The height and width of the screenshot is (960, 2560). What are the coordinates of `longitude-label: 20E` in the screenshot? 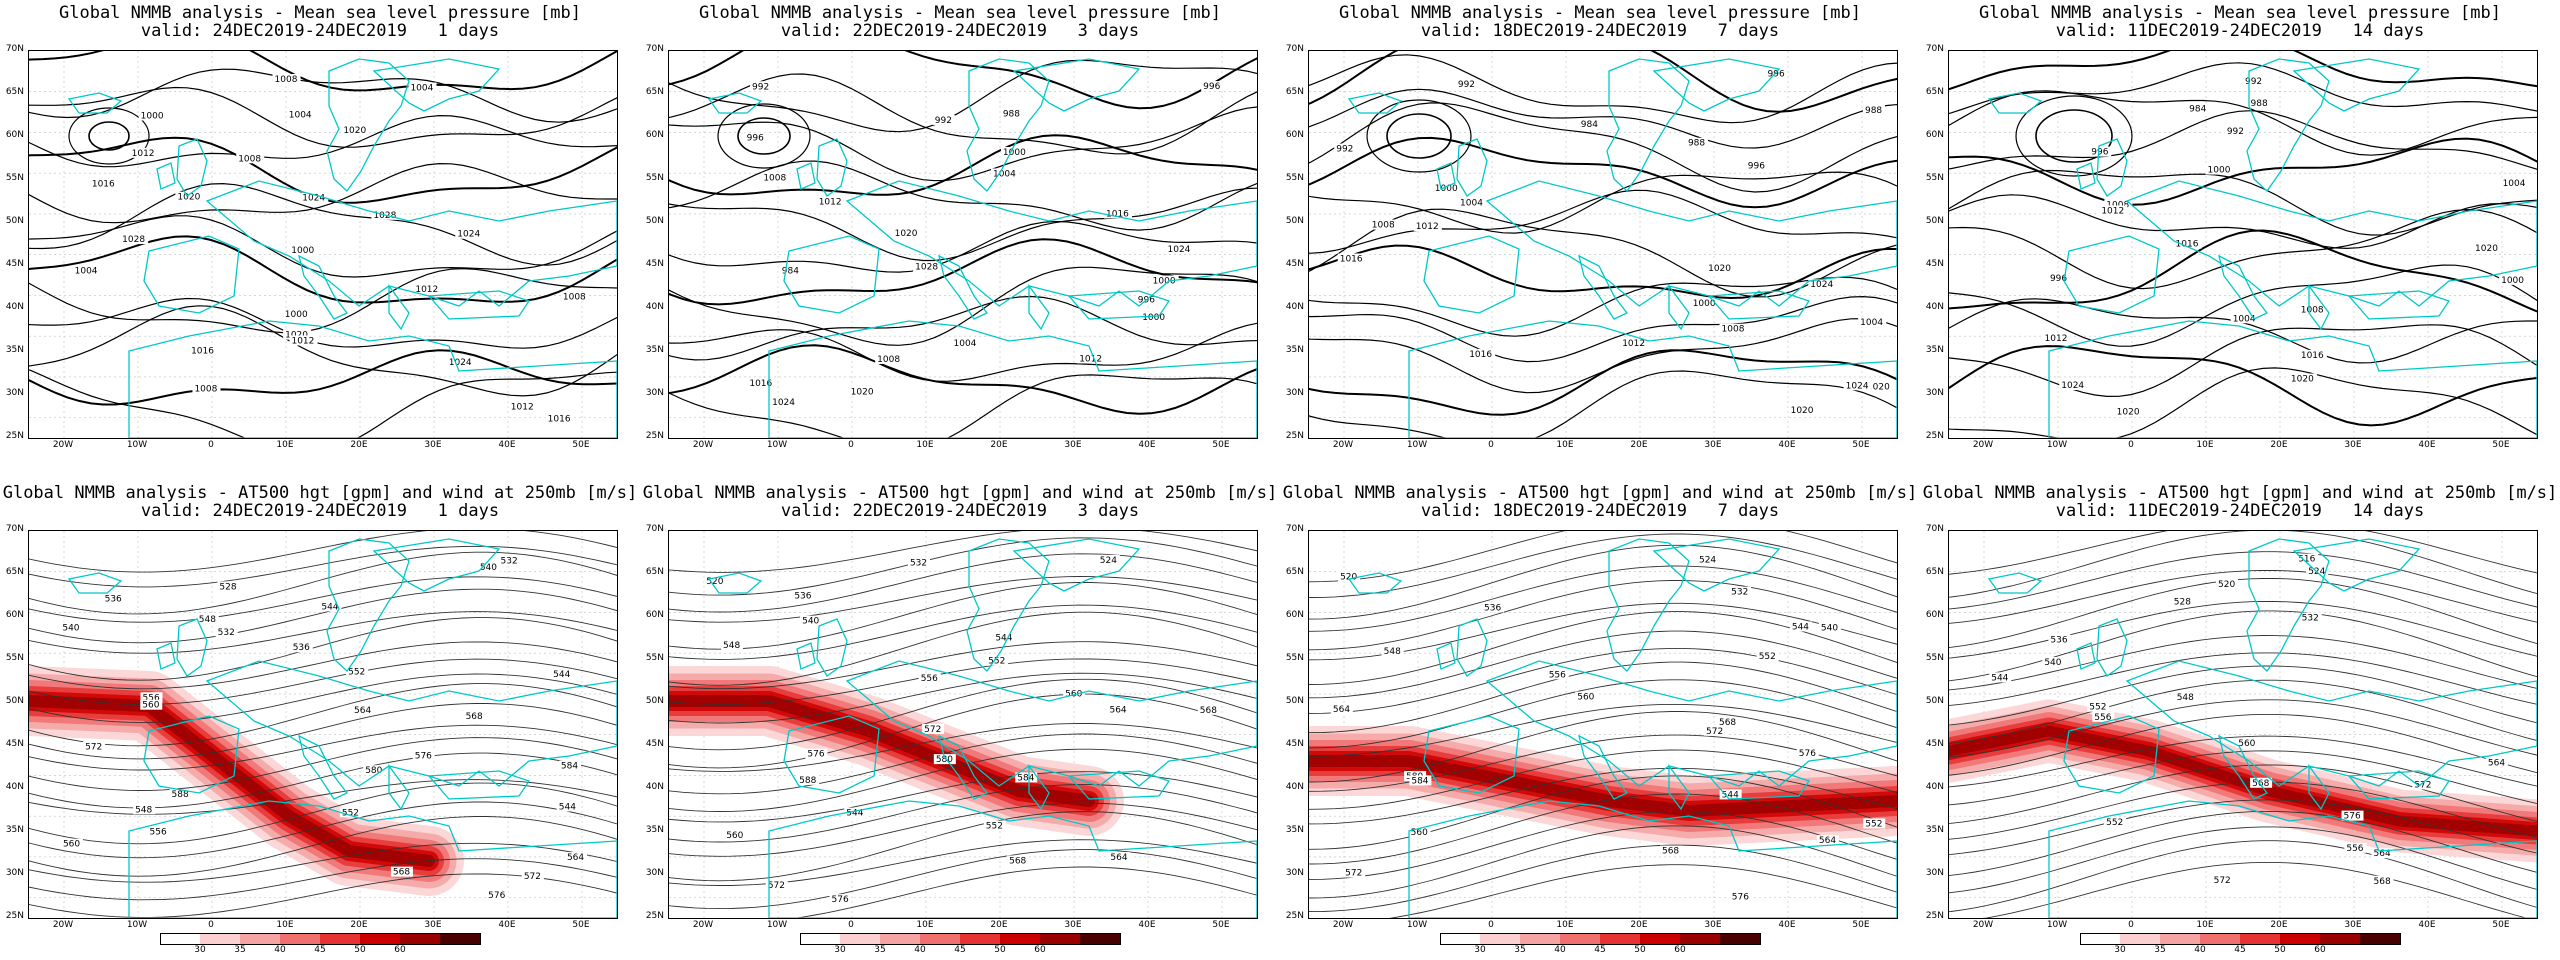 It's located at (2279, 445).